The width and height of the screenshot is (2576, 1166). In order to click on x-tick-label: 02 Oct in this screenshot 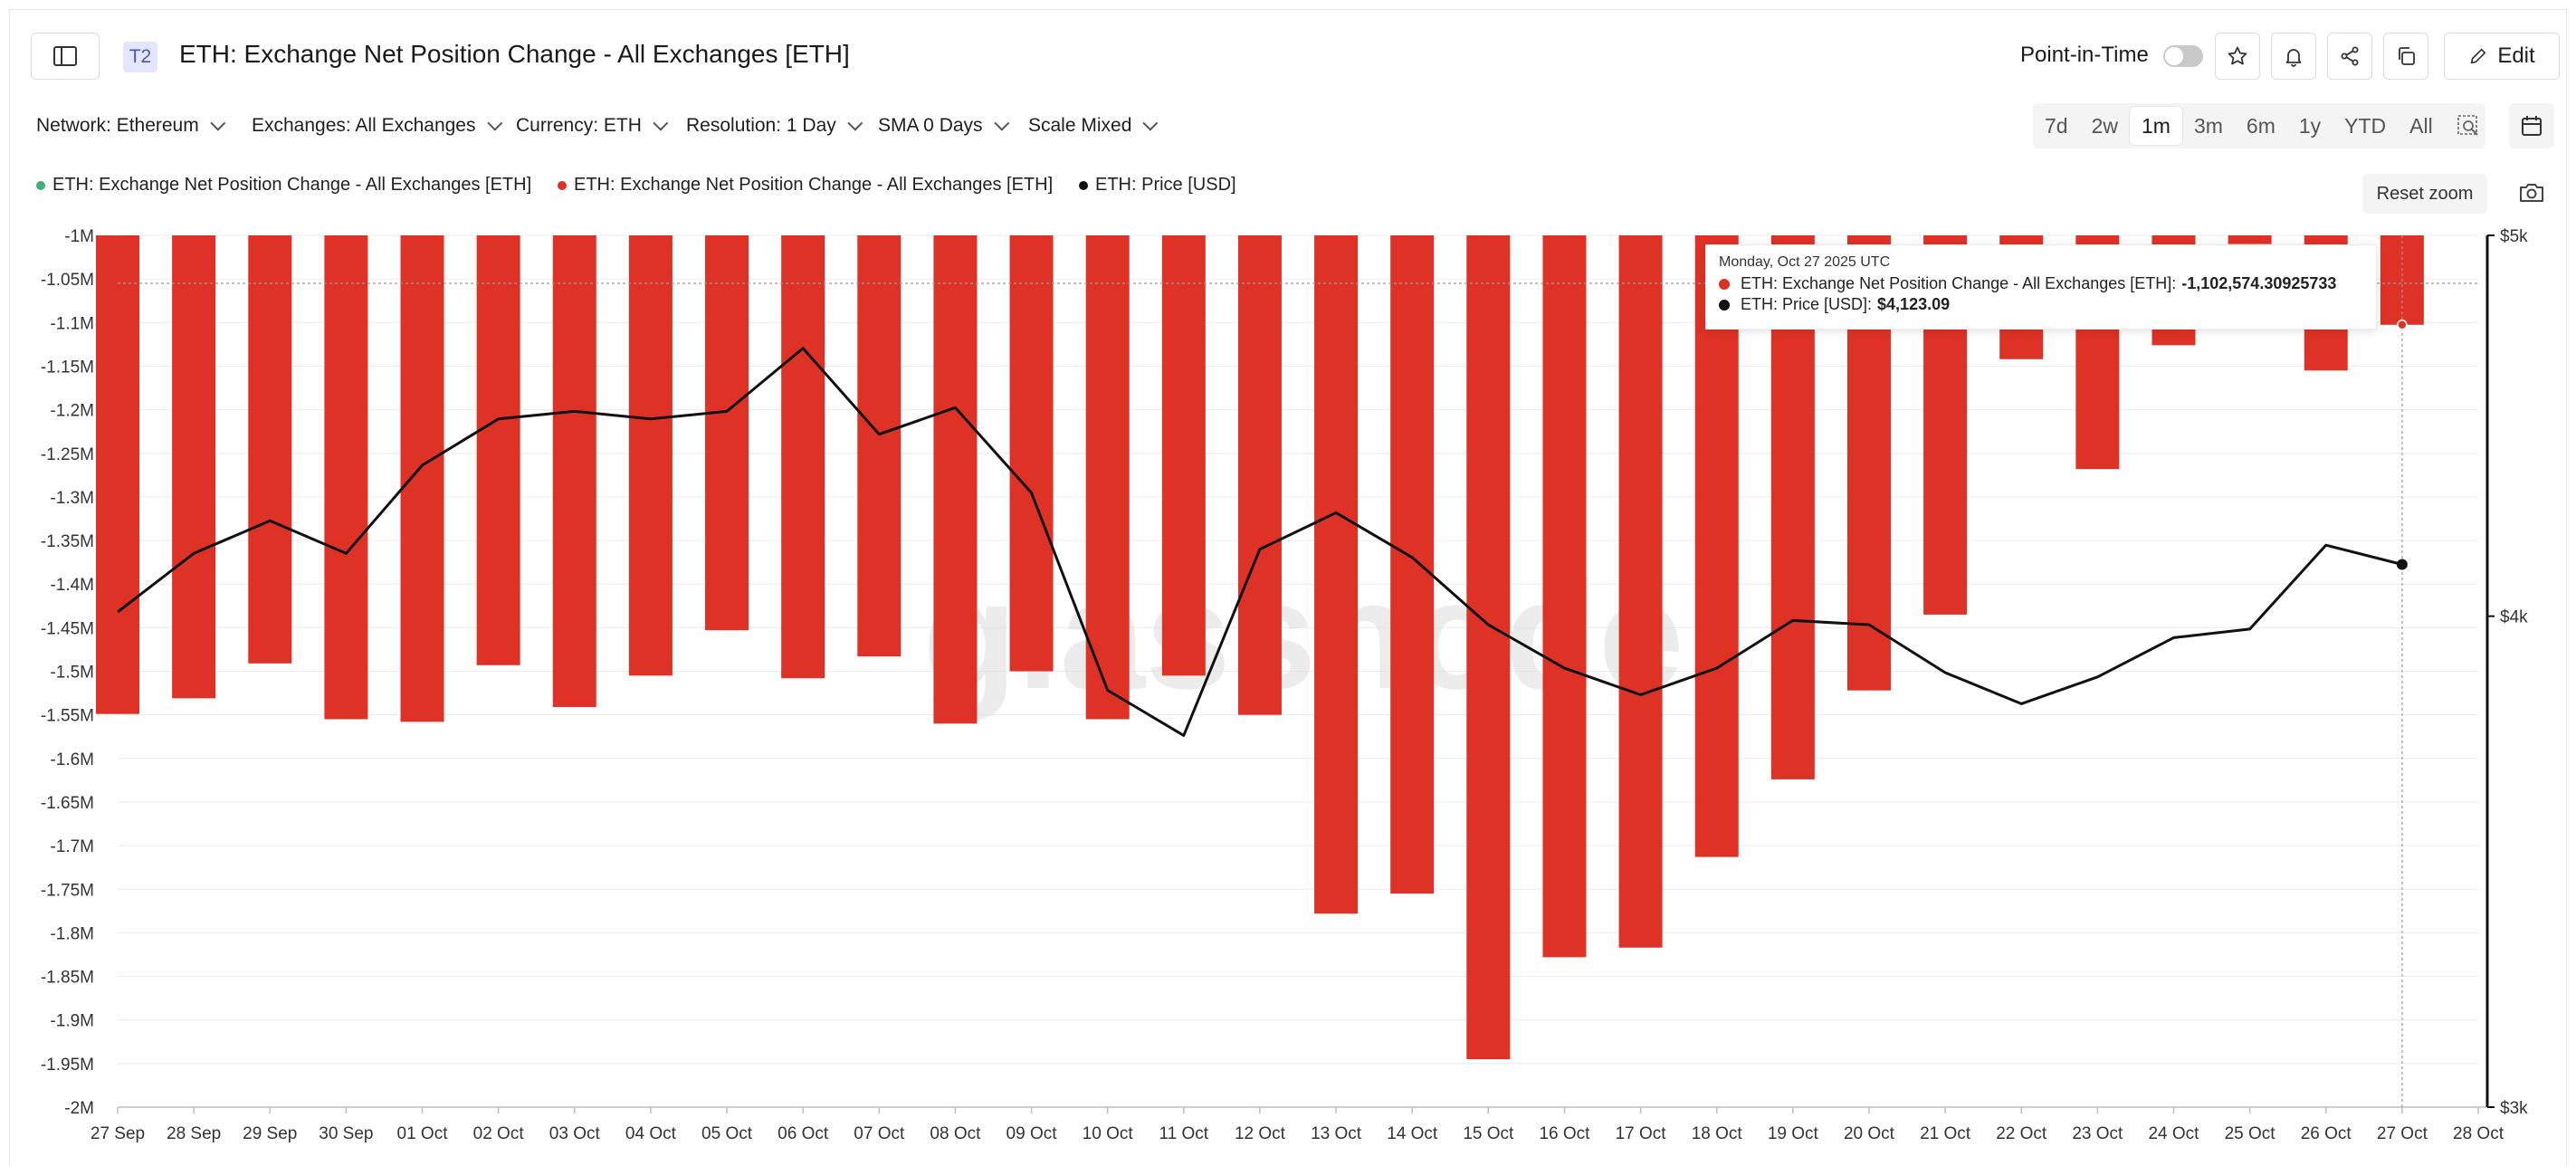, I will do `click(499, 1133)`.